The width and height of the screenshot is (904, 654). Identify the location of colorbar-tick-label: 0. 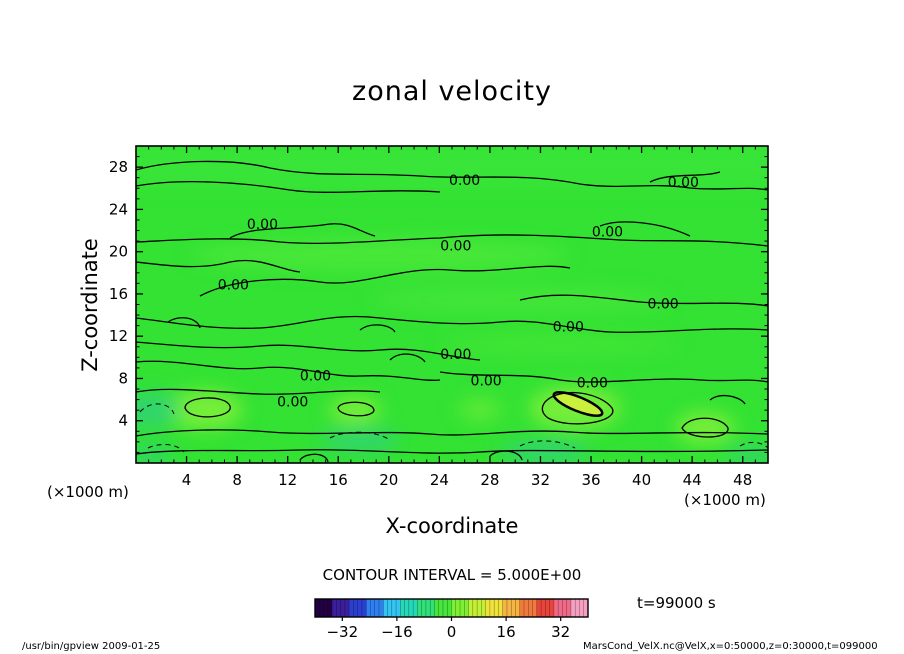
(452, 632).